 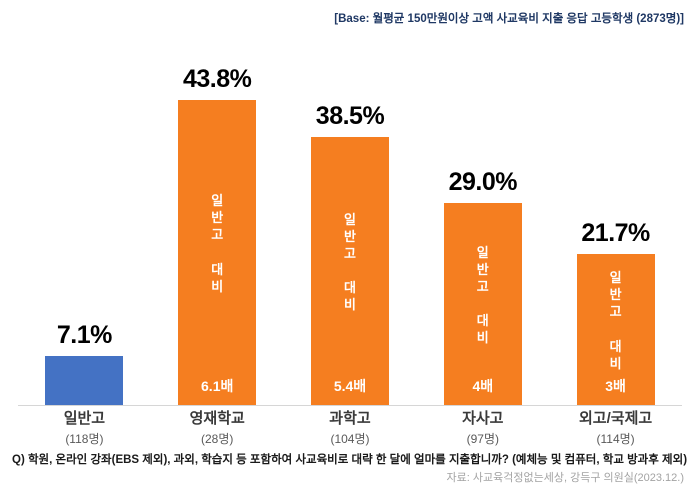 What do you see at coordinates (84, 380) in the screenshot?
I see `bar` at bounding box center [84, 380].